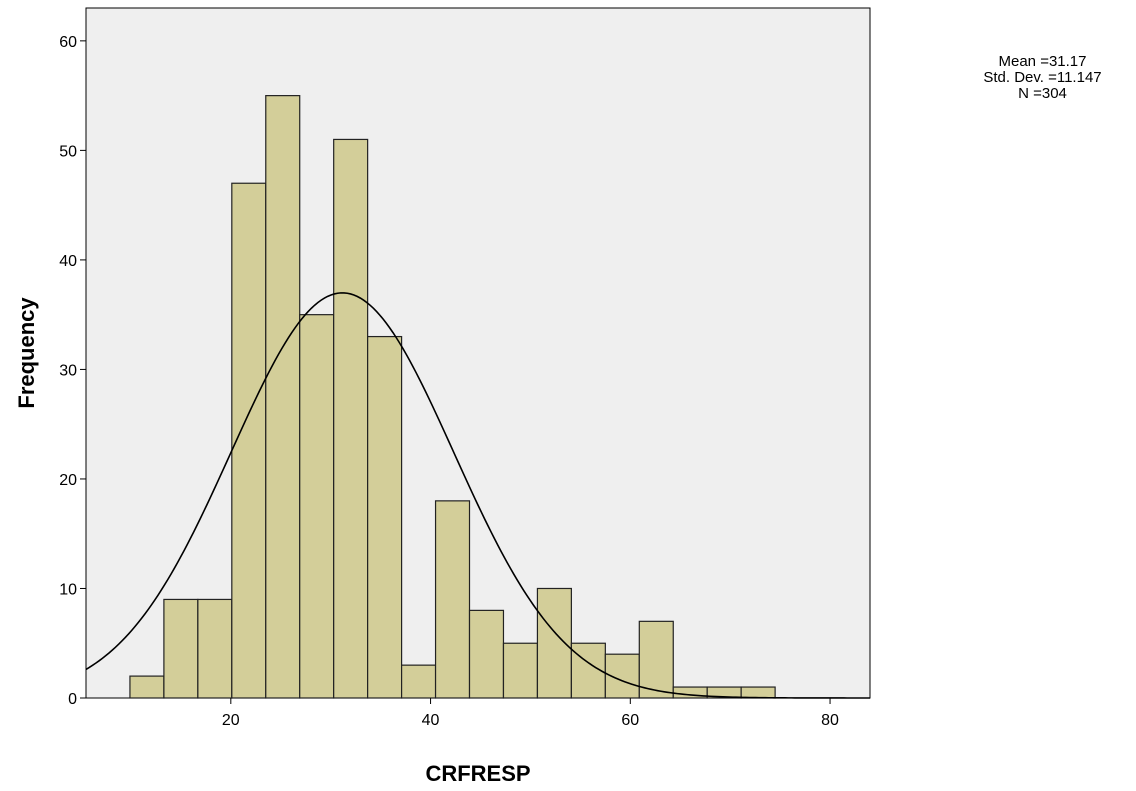  What do you see at coordinates (477, 773) in the screenshot?
I see `x-axis-label: CRFRESP` at bounding box center [477, 773].